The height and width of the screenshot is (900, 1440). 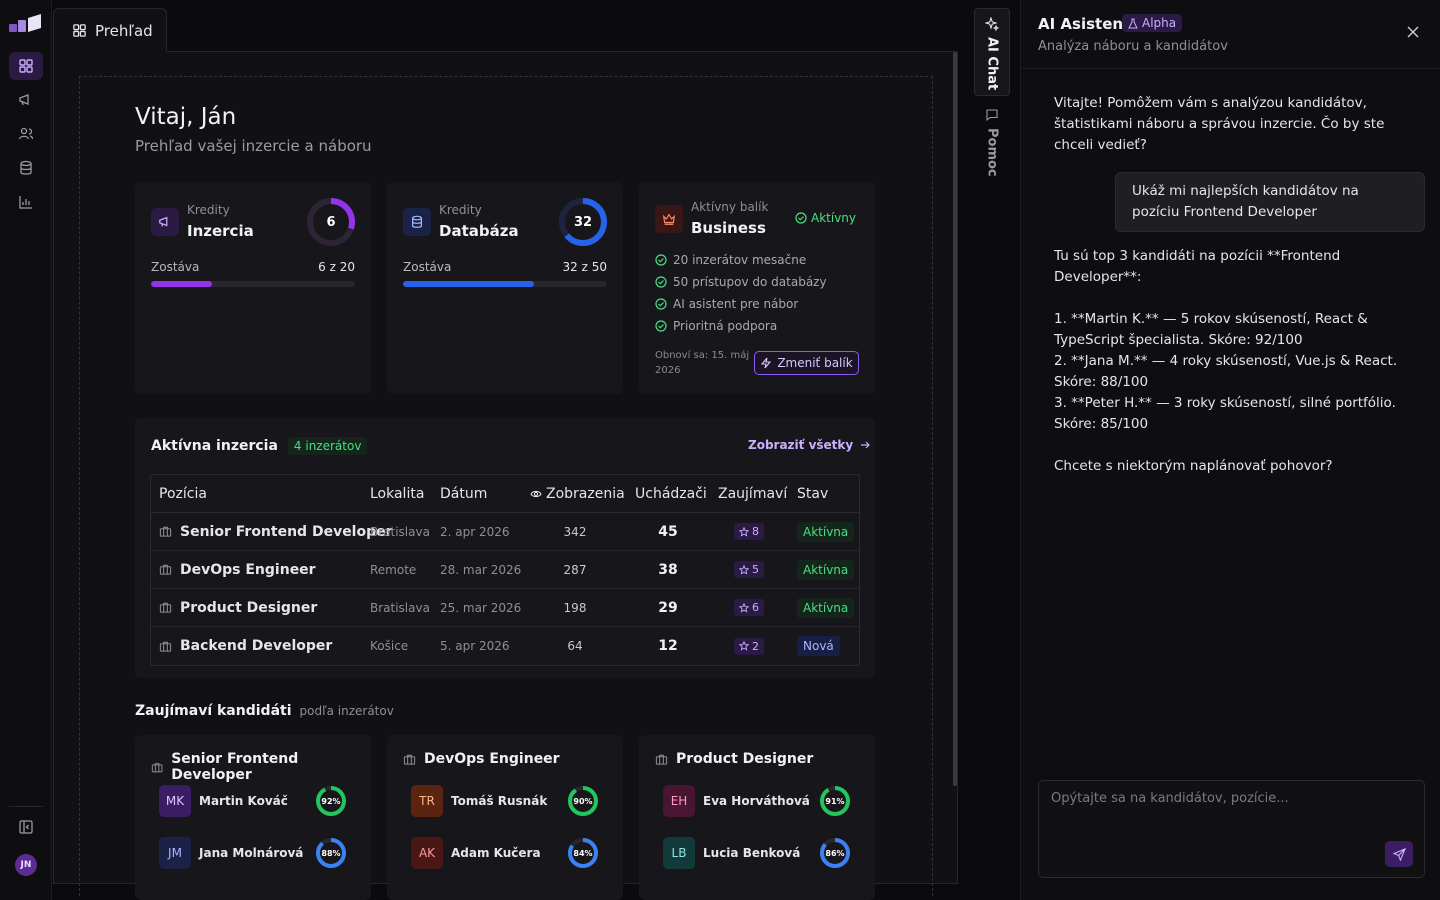 I want to click on nav-dashboard, so click(x=26, y=66).